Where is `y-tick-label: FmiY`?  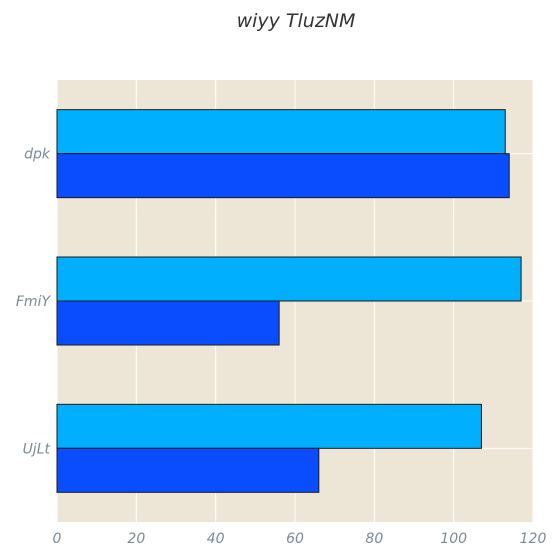
y-tick-label: FmiY is located at coordinates (34, 302).